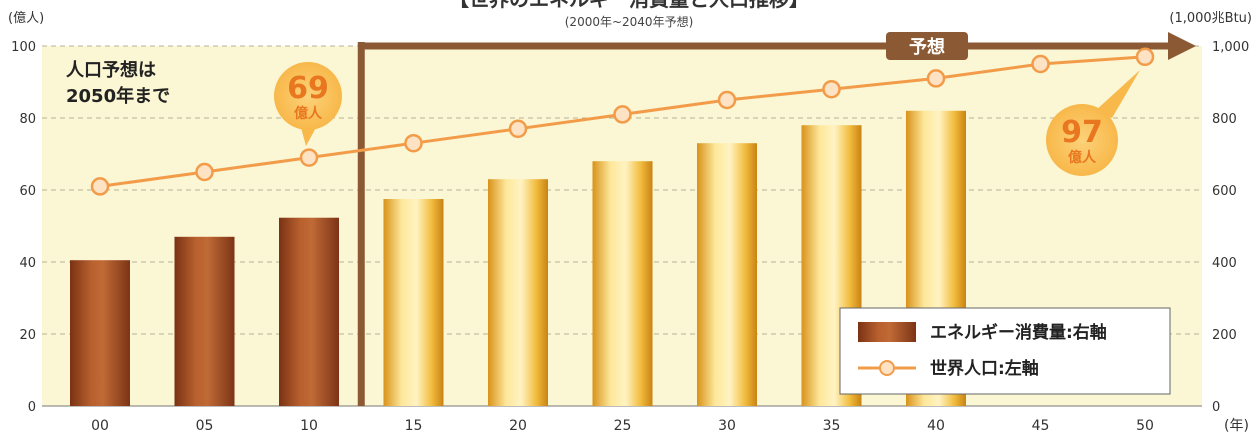  What do you see at coordinates (1041, 426) in the screenshot?
I see `x-tick-label: 45` at bounding box center [1041, 426].